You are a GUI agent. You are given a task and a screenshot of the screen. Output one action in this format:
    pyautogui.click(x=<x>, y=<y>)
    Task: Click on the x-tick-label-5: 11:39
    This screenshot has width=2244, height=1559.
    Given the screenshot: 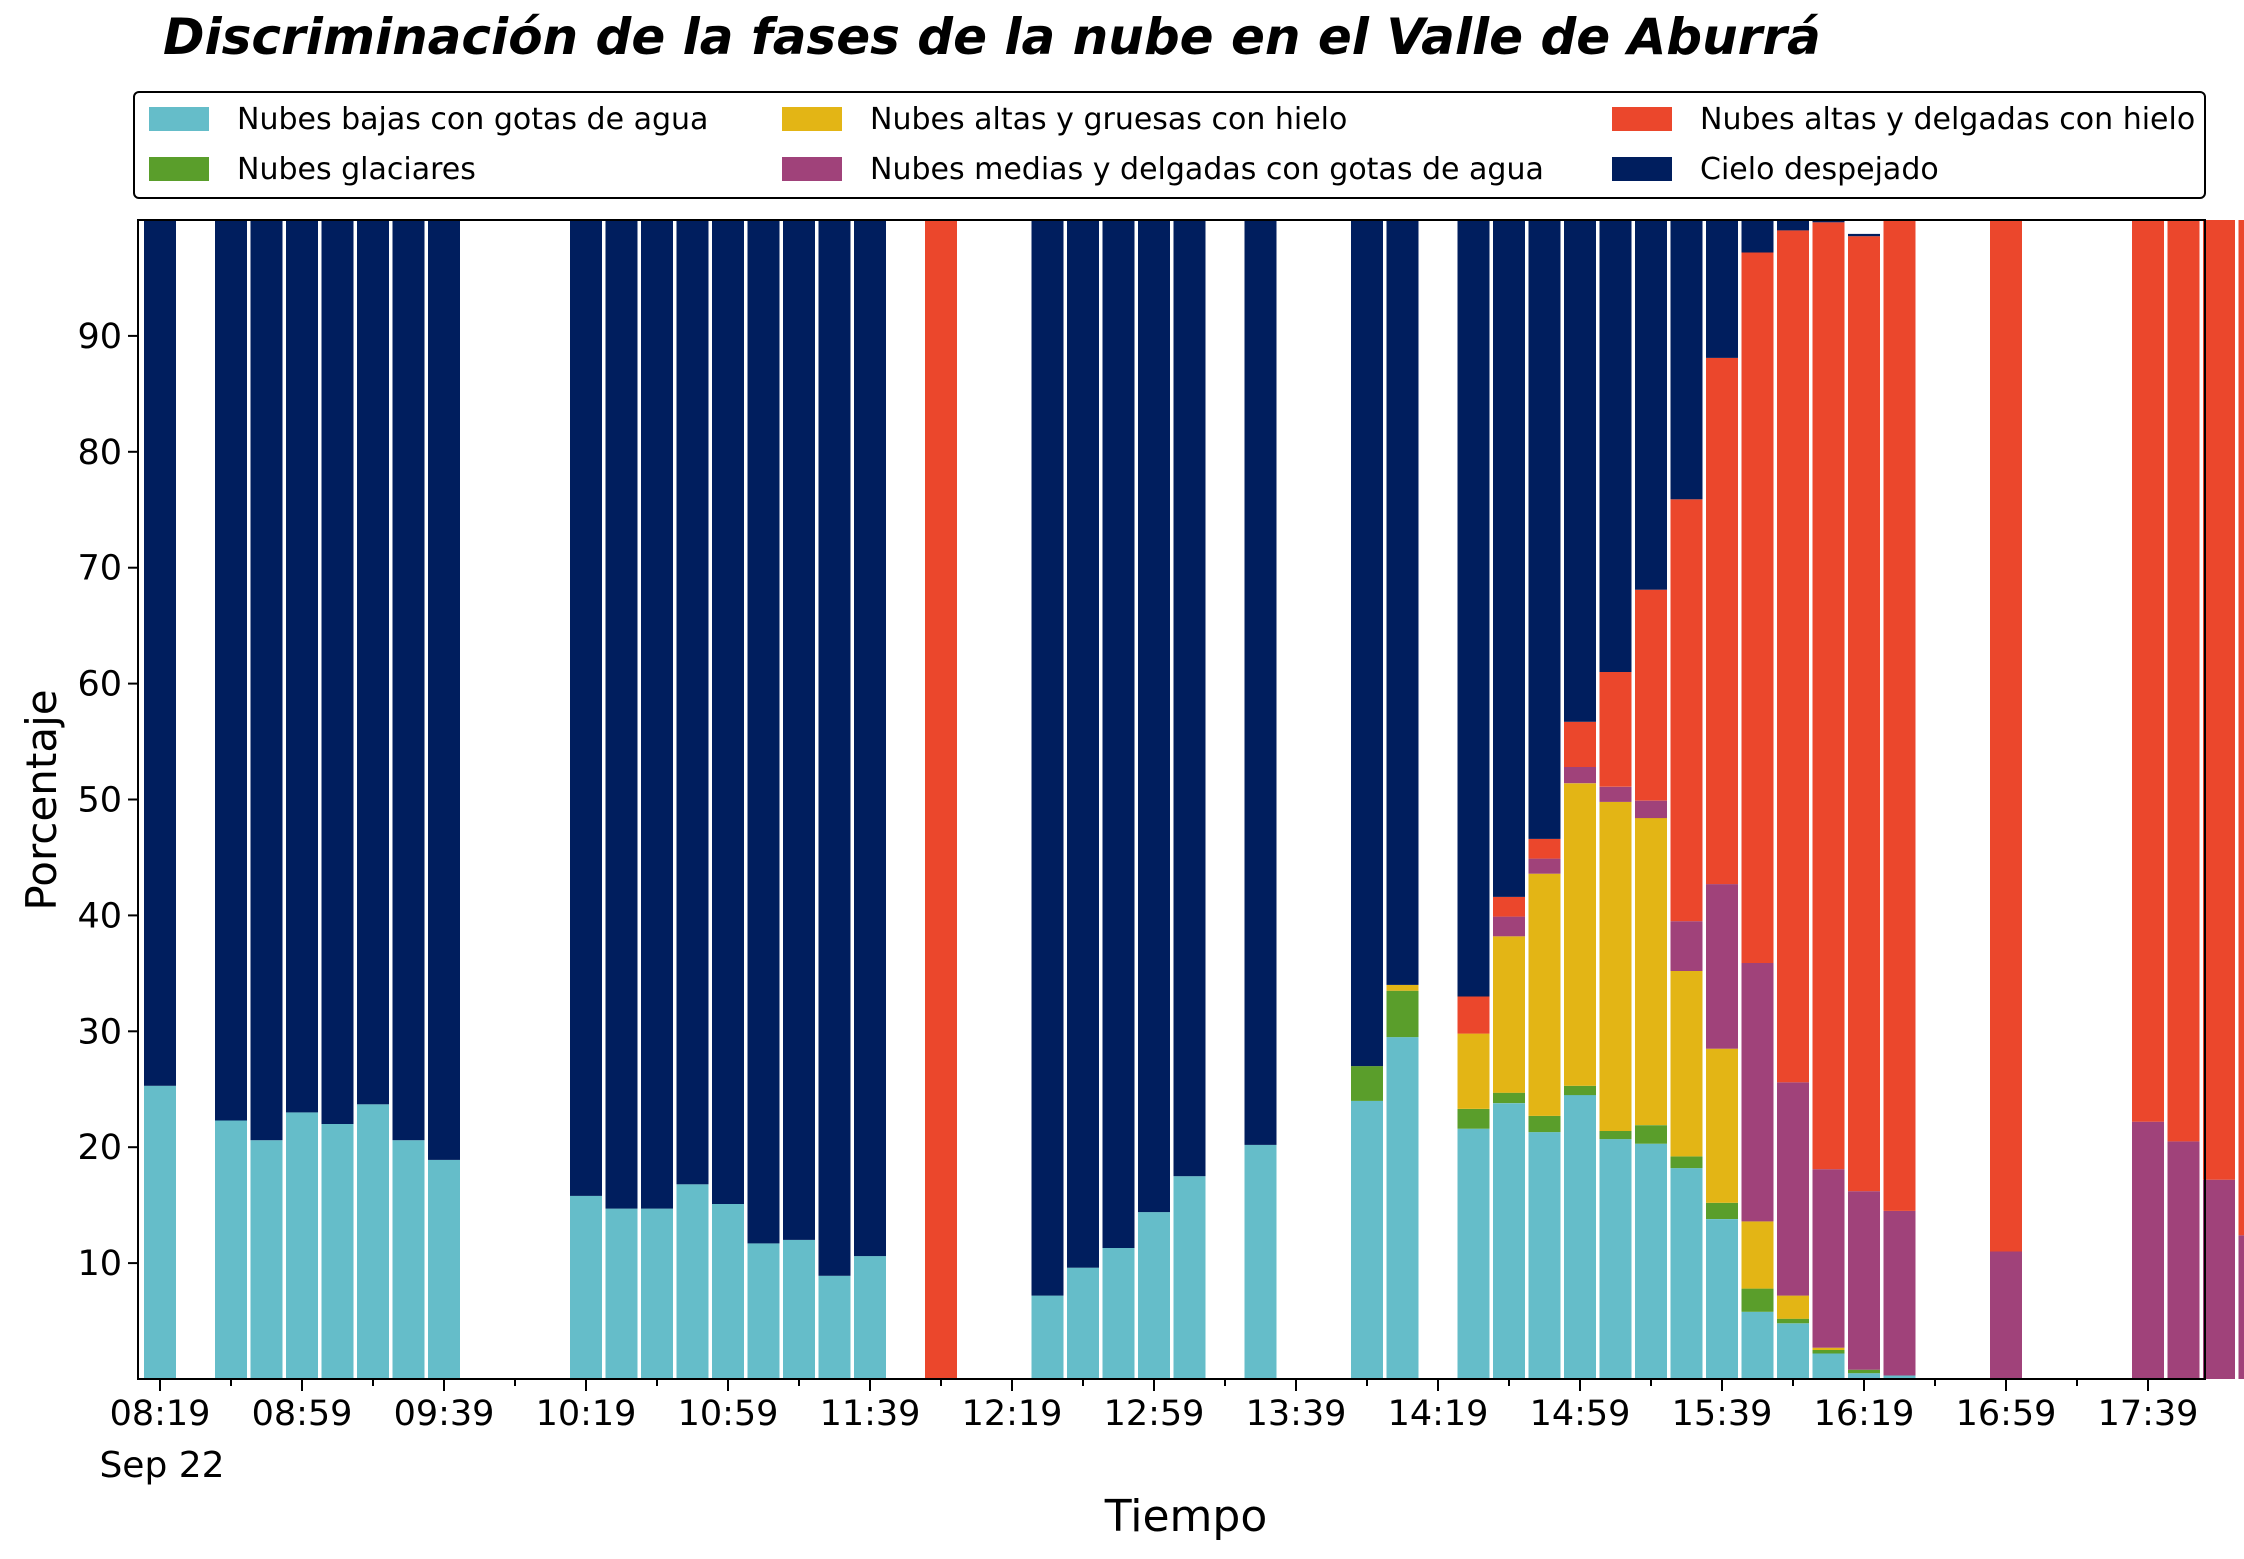 What is the action you would take?
    pyautogui.click(x=870, y=1414)
    